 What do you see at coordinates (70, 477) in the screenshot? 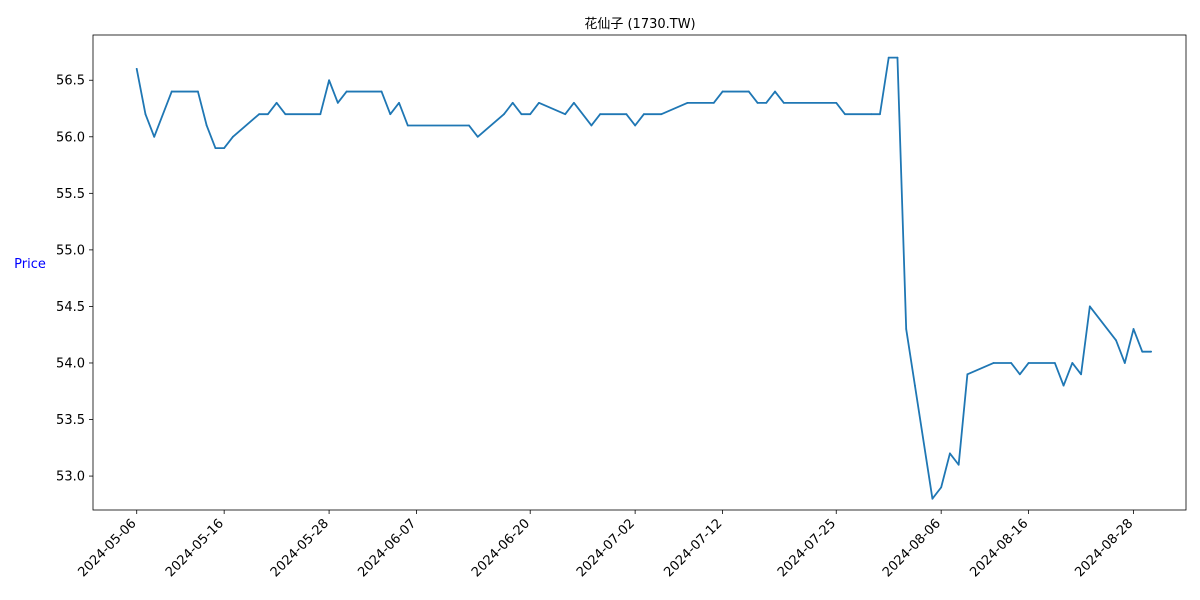
I see `y-tick-label: 53.0` at bounding box center [70, 477].